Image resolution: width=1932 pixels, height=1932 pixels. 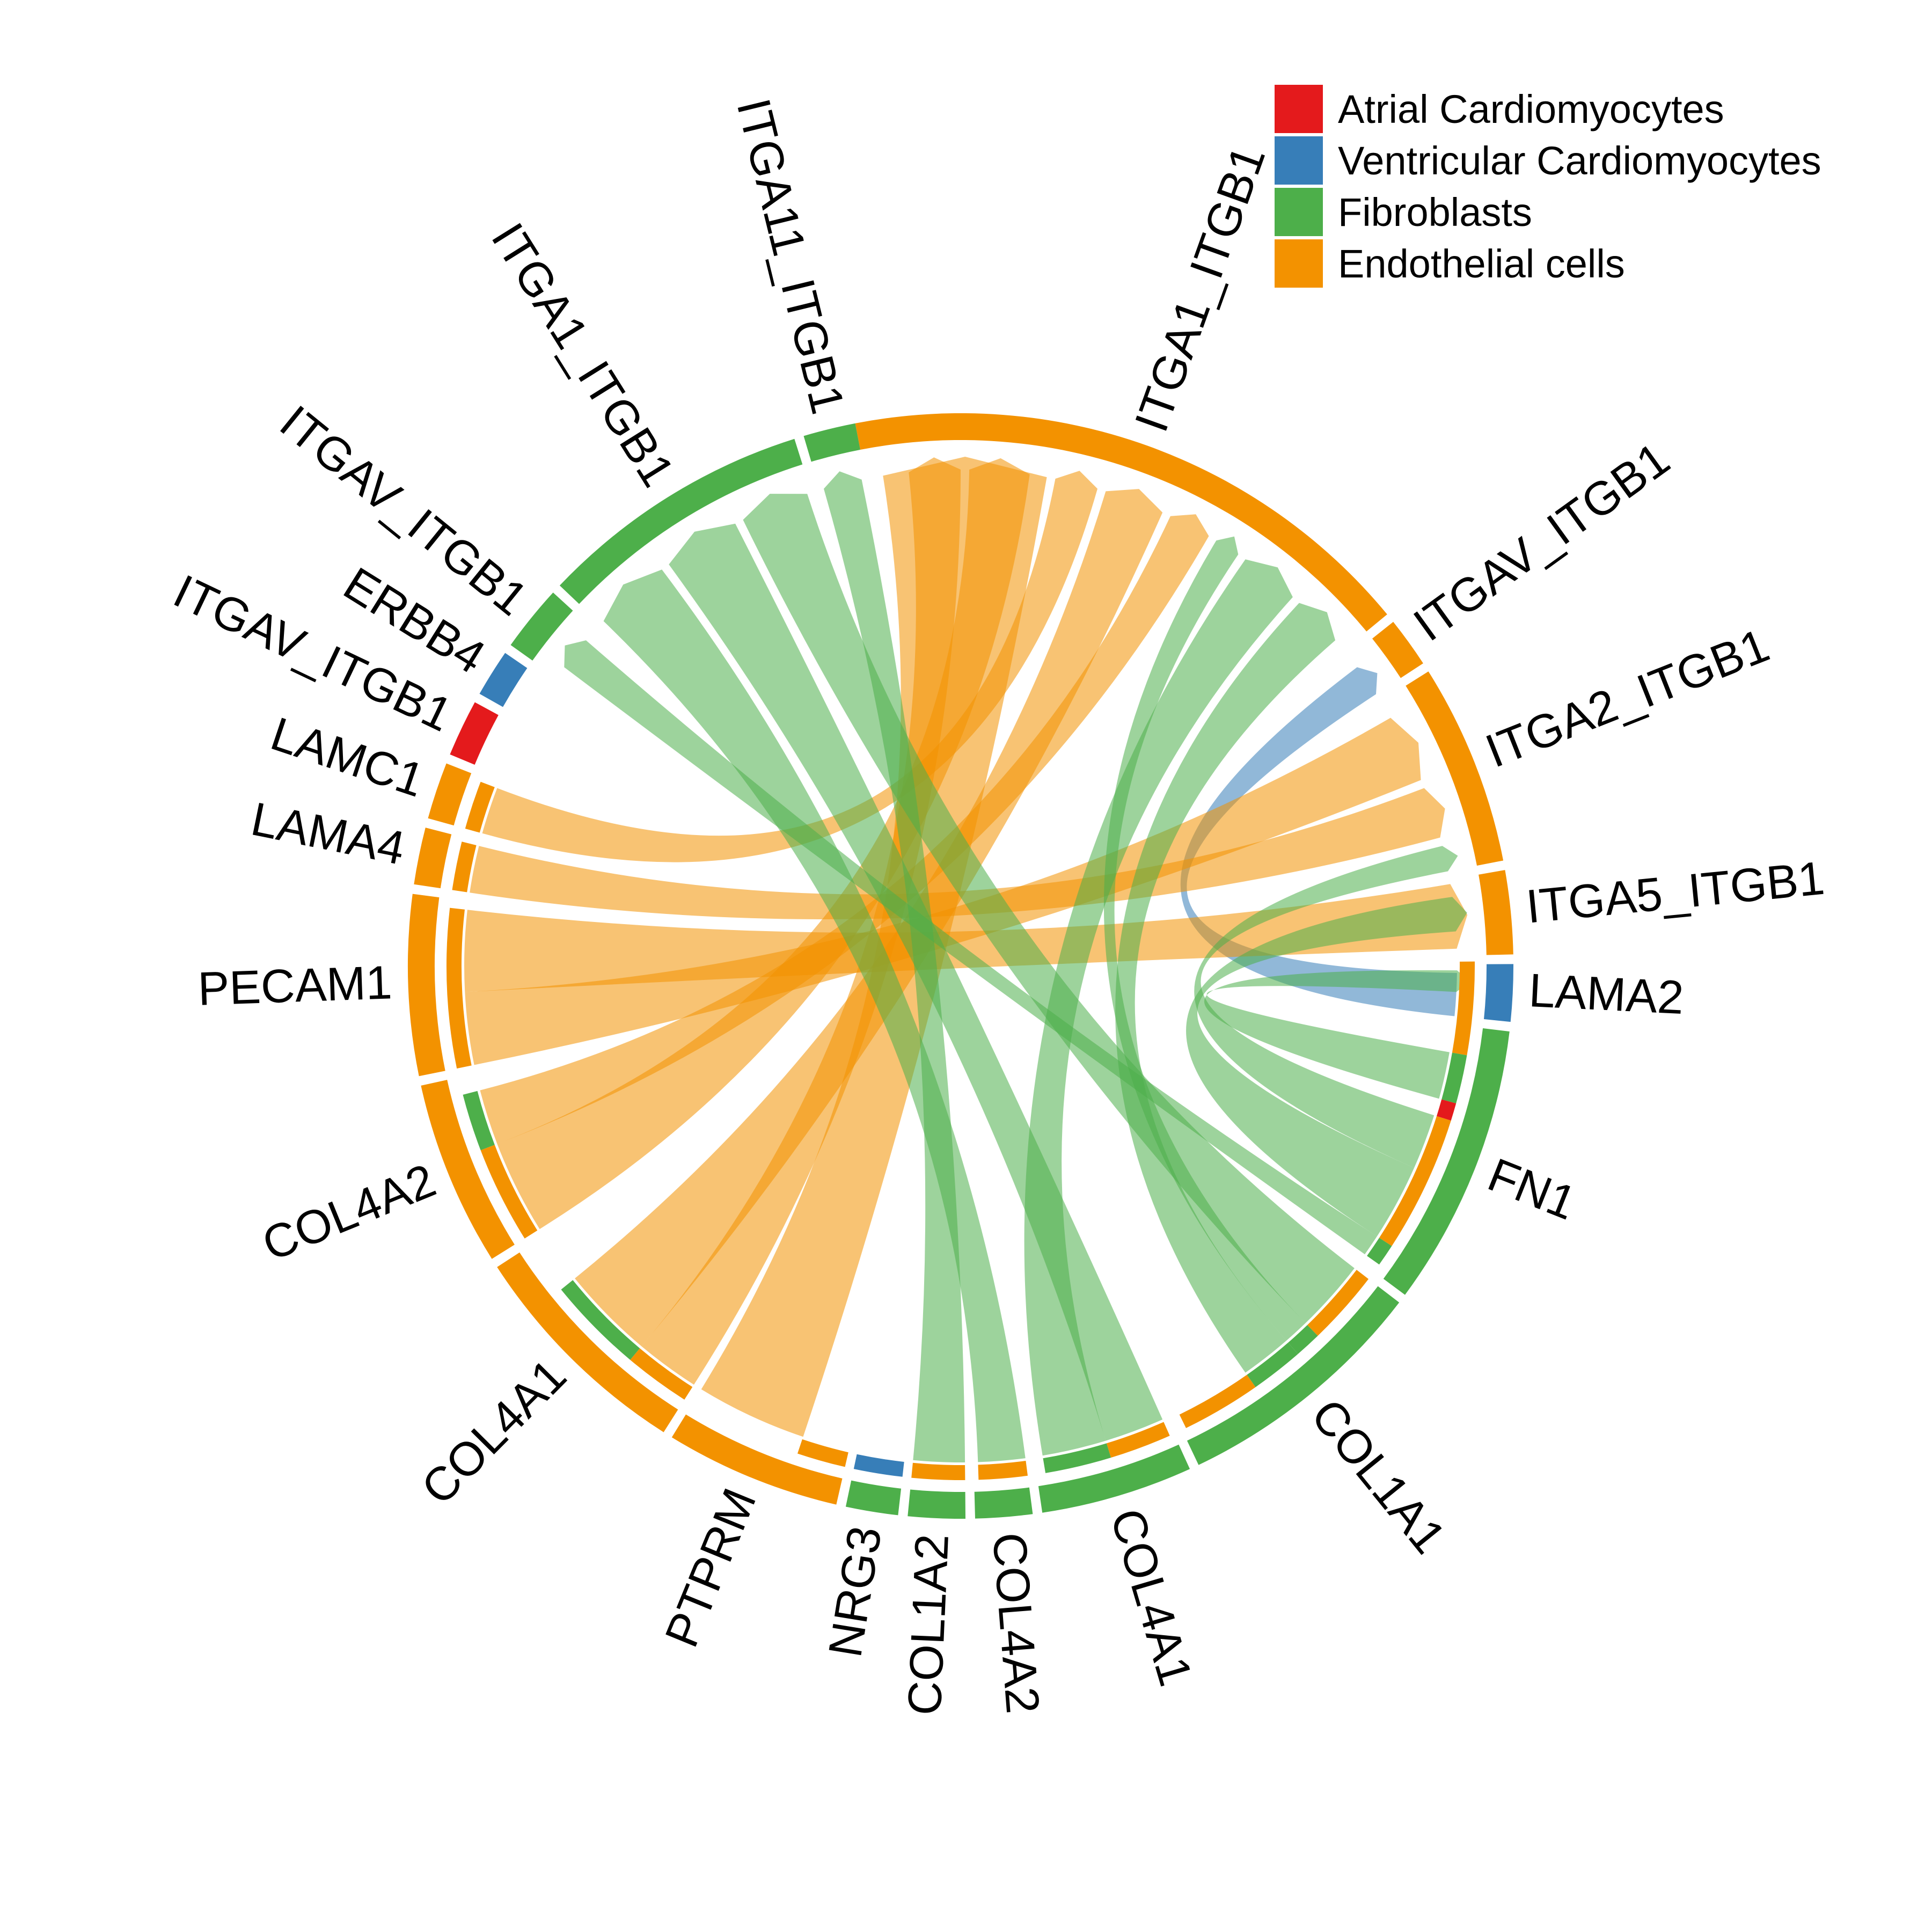 I want to click on sector-label: LAMA4, so click(x=328, y=833).